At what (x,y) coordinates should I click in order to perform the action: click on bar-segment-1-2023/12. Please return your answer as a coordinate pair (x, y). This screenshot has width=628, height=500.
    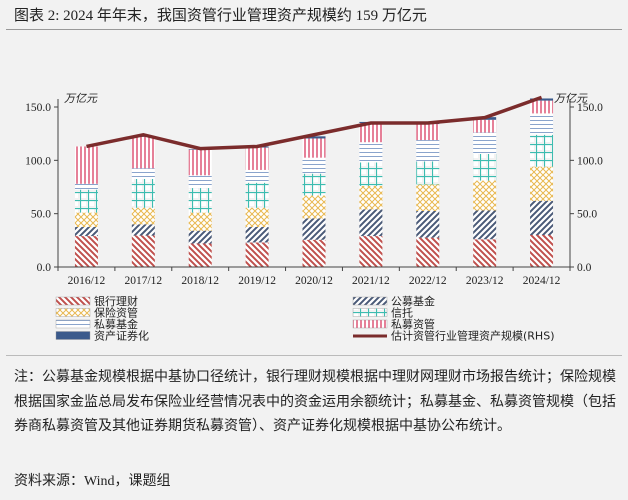
    Looking at the image, I should click on (485, 225).